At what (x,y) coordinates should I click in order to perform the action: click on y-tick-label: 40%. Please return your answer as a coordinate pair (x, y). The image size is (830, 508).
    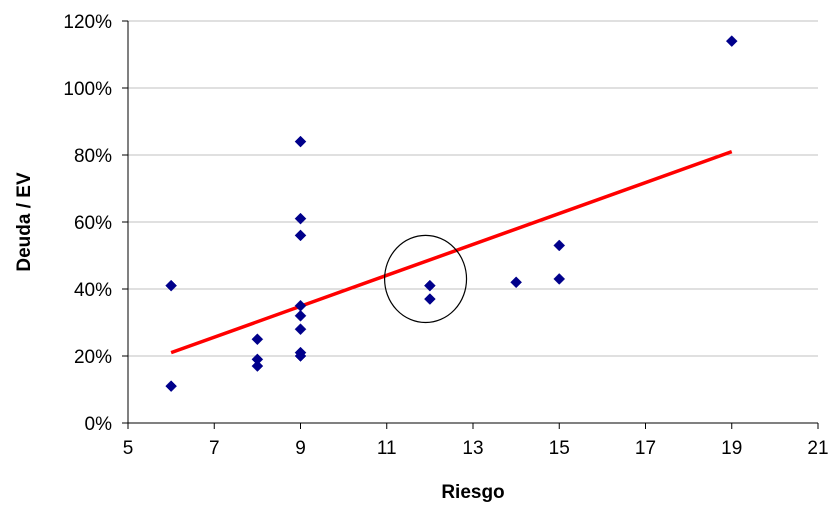
    Looking at the image, I should click on (93, 290).